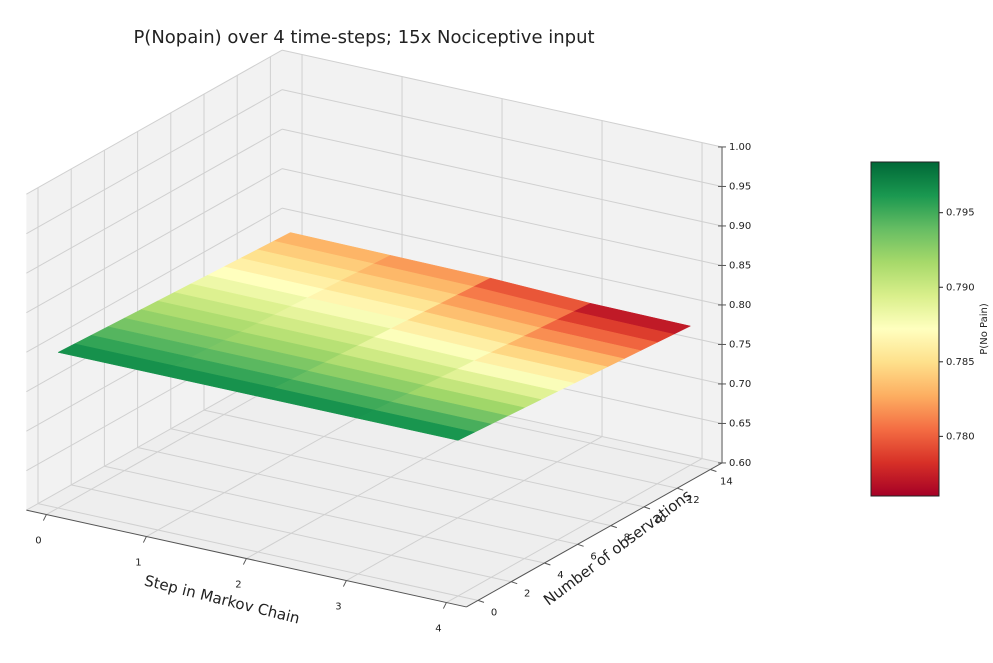  I want to click on colorbar-tick-label: 0.795, so click(960, 213).